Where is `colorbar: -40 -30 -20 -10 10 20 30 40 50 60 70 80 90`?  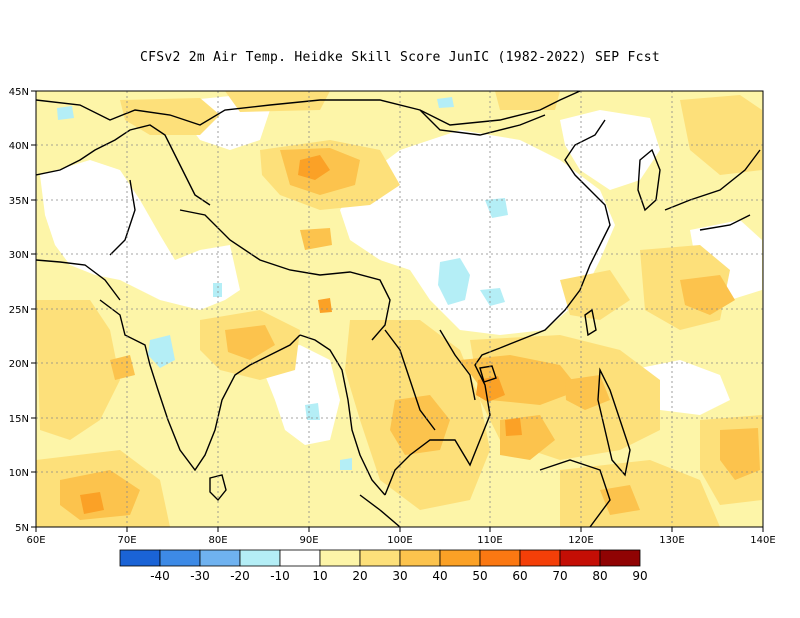 colorbar: -40 -30 -20 -10 10 20 30 40 50 60 70 80 90 is located at coordinates (383, 566).